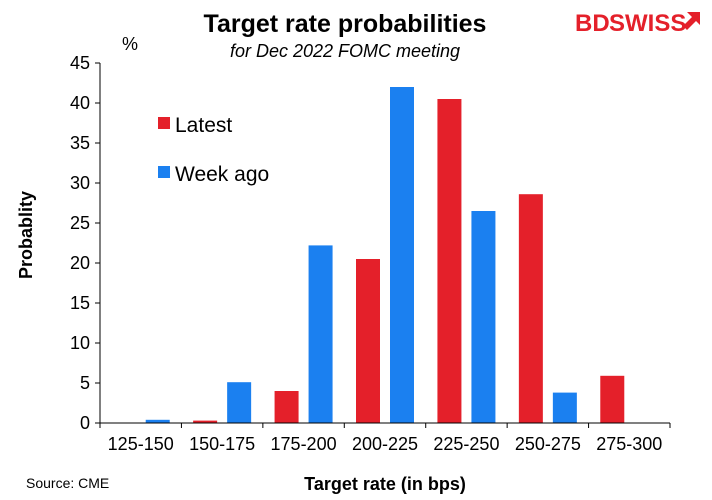 The width and height of the screenshot is (712, 500). Describe the element at coordinates (647, 23) in the screenshot. I see `logo-text-swiss: SWISS` at that location.